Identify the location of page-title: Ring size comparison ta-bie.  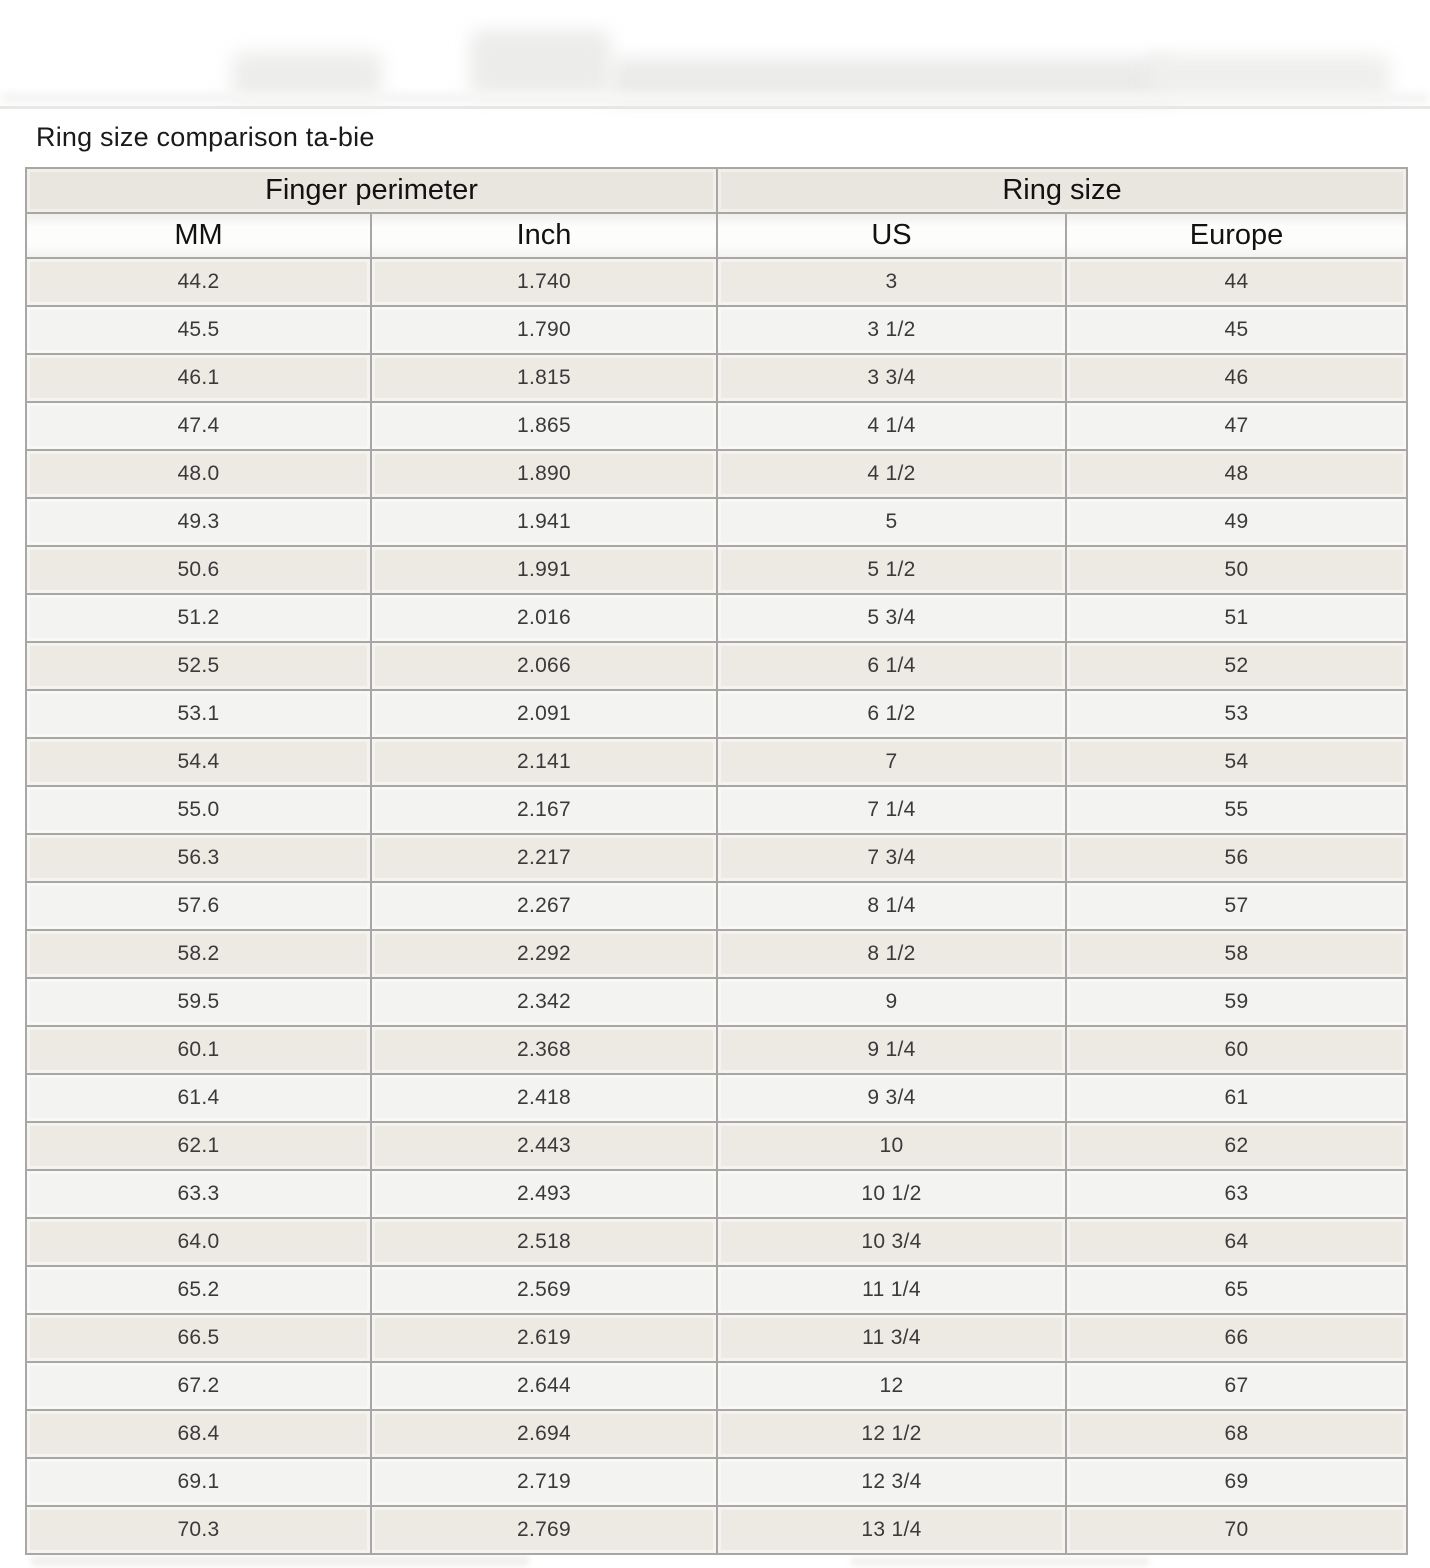
(205, 137).